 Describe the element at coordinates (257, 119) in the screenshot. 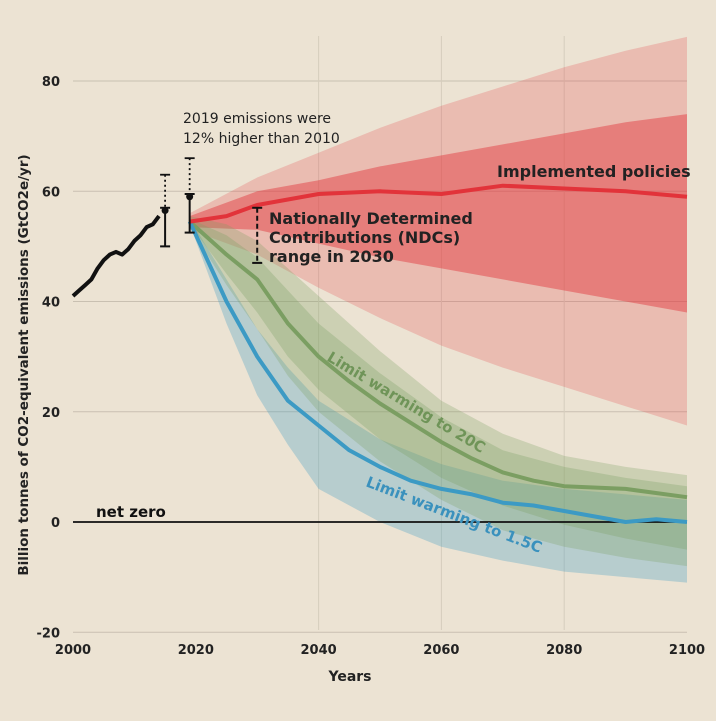

I see `note-line-1: 2019 emissions were` at that location.